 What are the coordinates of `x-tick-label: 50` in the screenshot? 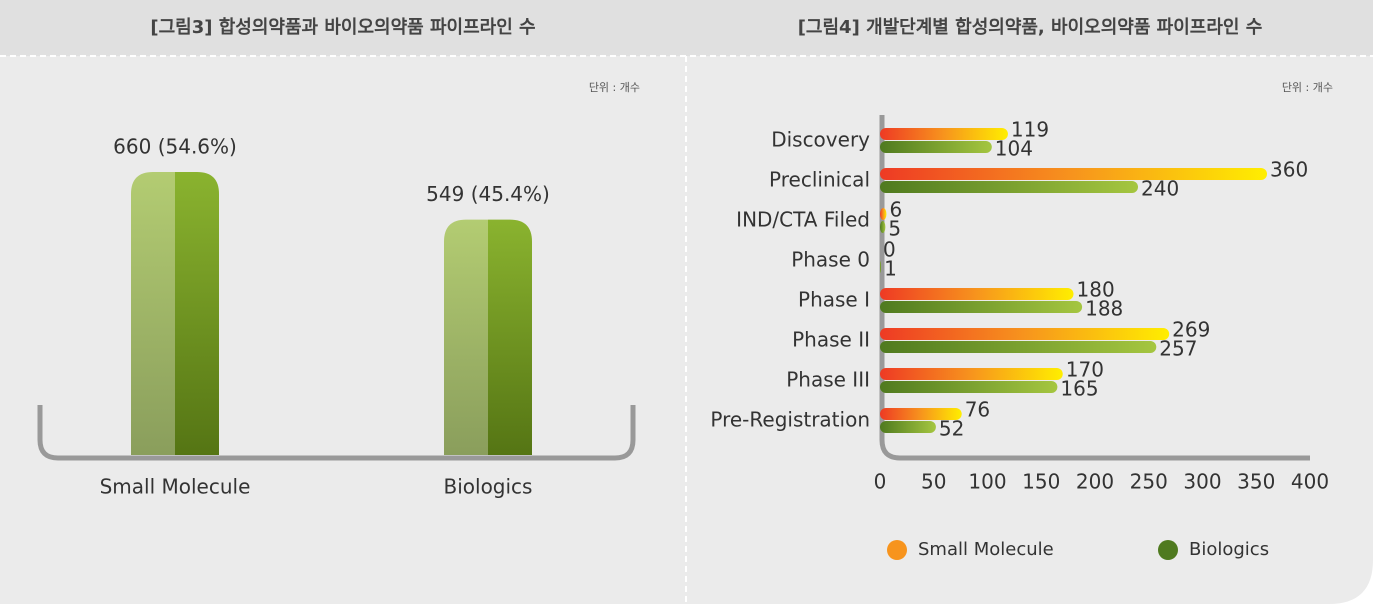 It's located at (933, 482).